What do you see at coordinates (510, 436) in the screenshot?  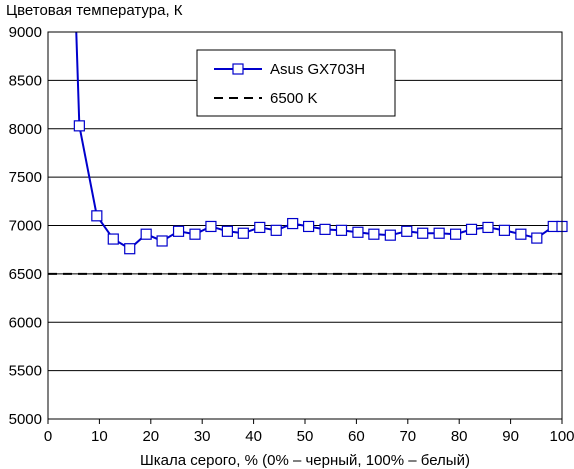 I see `x-tick-label: 90` at bounding box center [510, 436].